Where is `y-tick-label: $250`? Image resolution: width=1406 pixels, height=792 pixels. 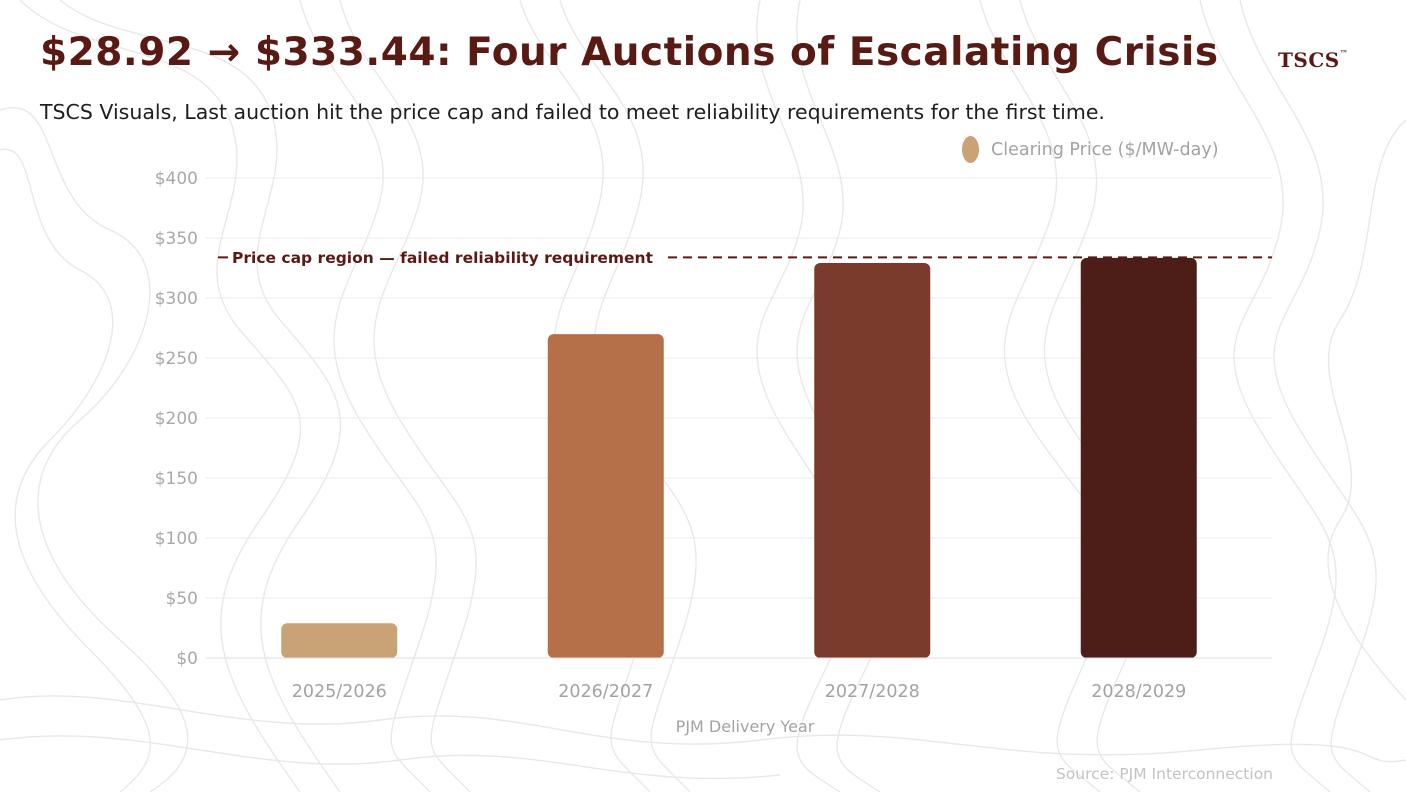
y-tick-label: $250 is located at coordinates (176, 359).